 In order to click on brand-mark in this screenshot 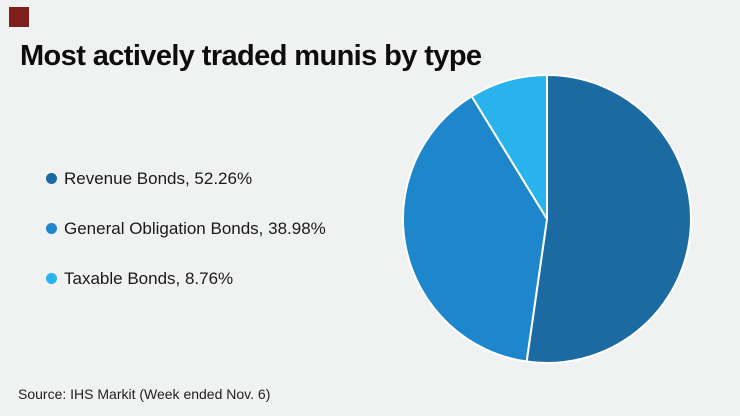, I will do `click(19, 17)`.